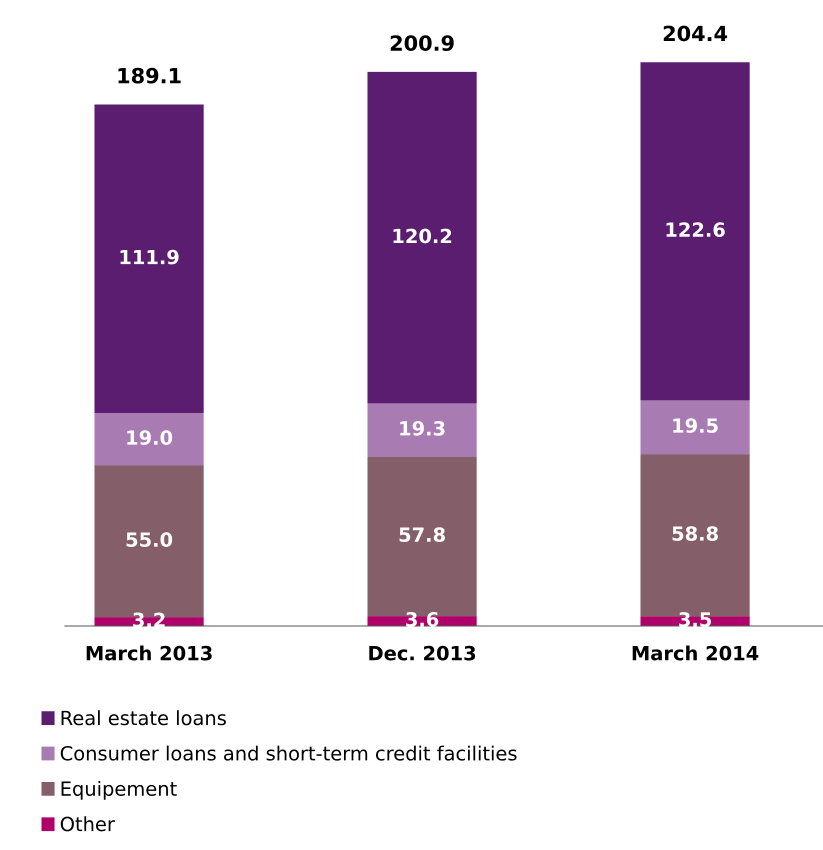 The width and height of the screenshot is (823, 850). I want to click on data-label: 58.8, so click(695, 533).